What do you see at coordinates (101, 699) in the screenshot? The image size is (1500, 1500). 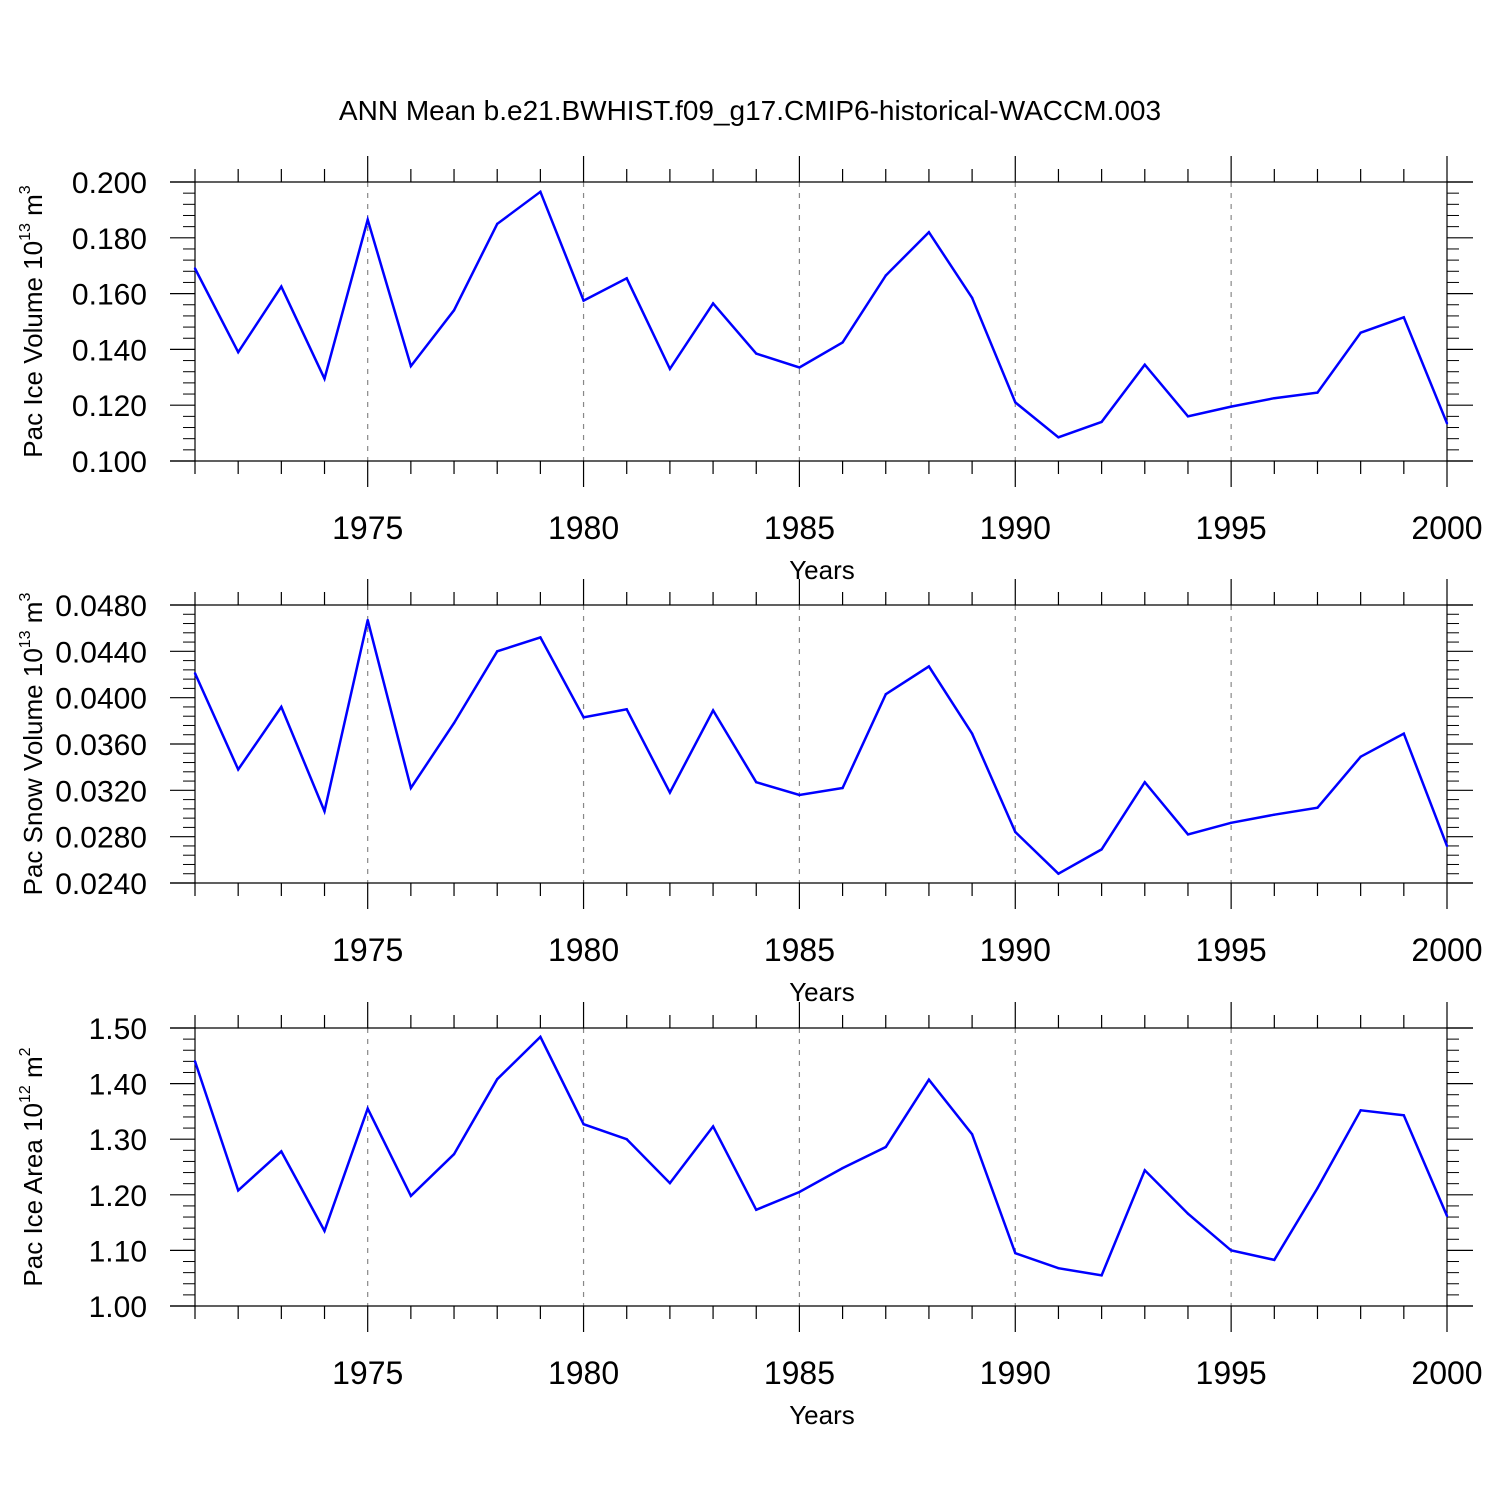 I see `y-tick-label: 0.0400` at bounding box center [101, 699].